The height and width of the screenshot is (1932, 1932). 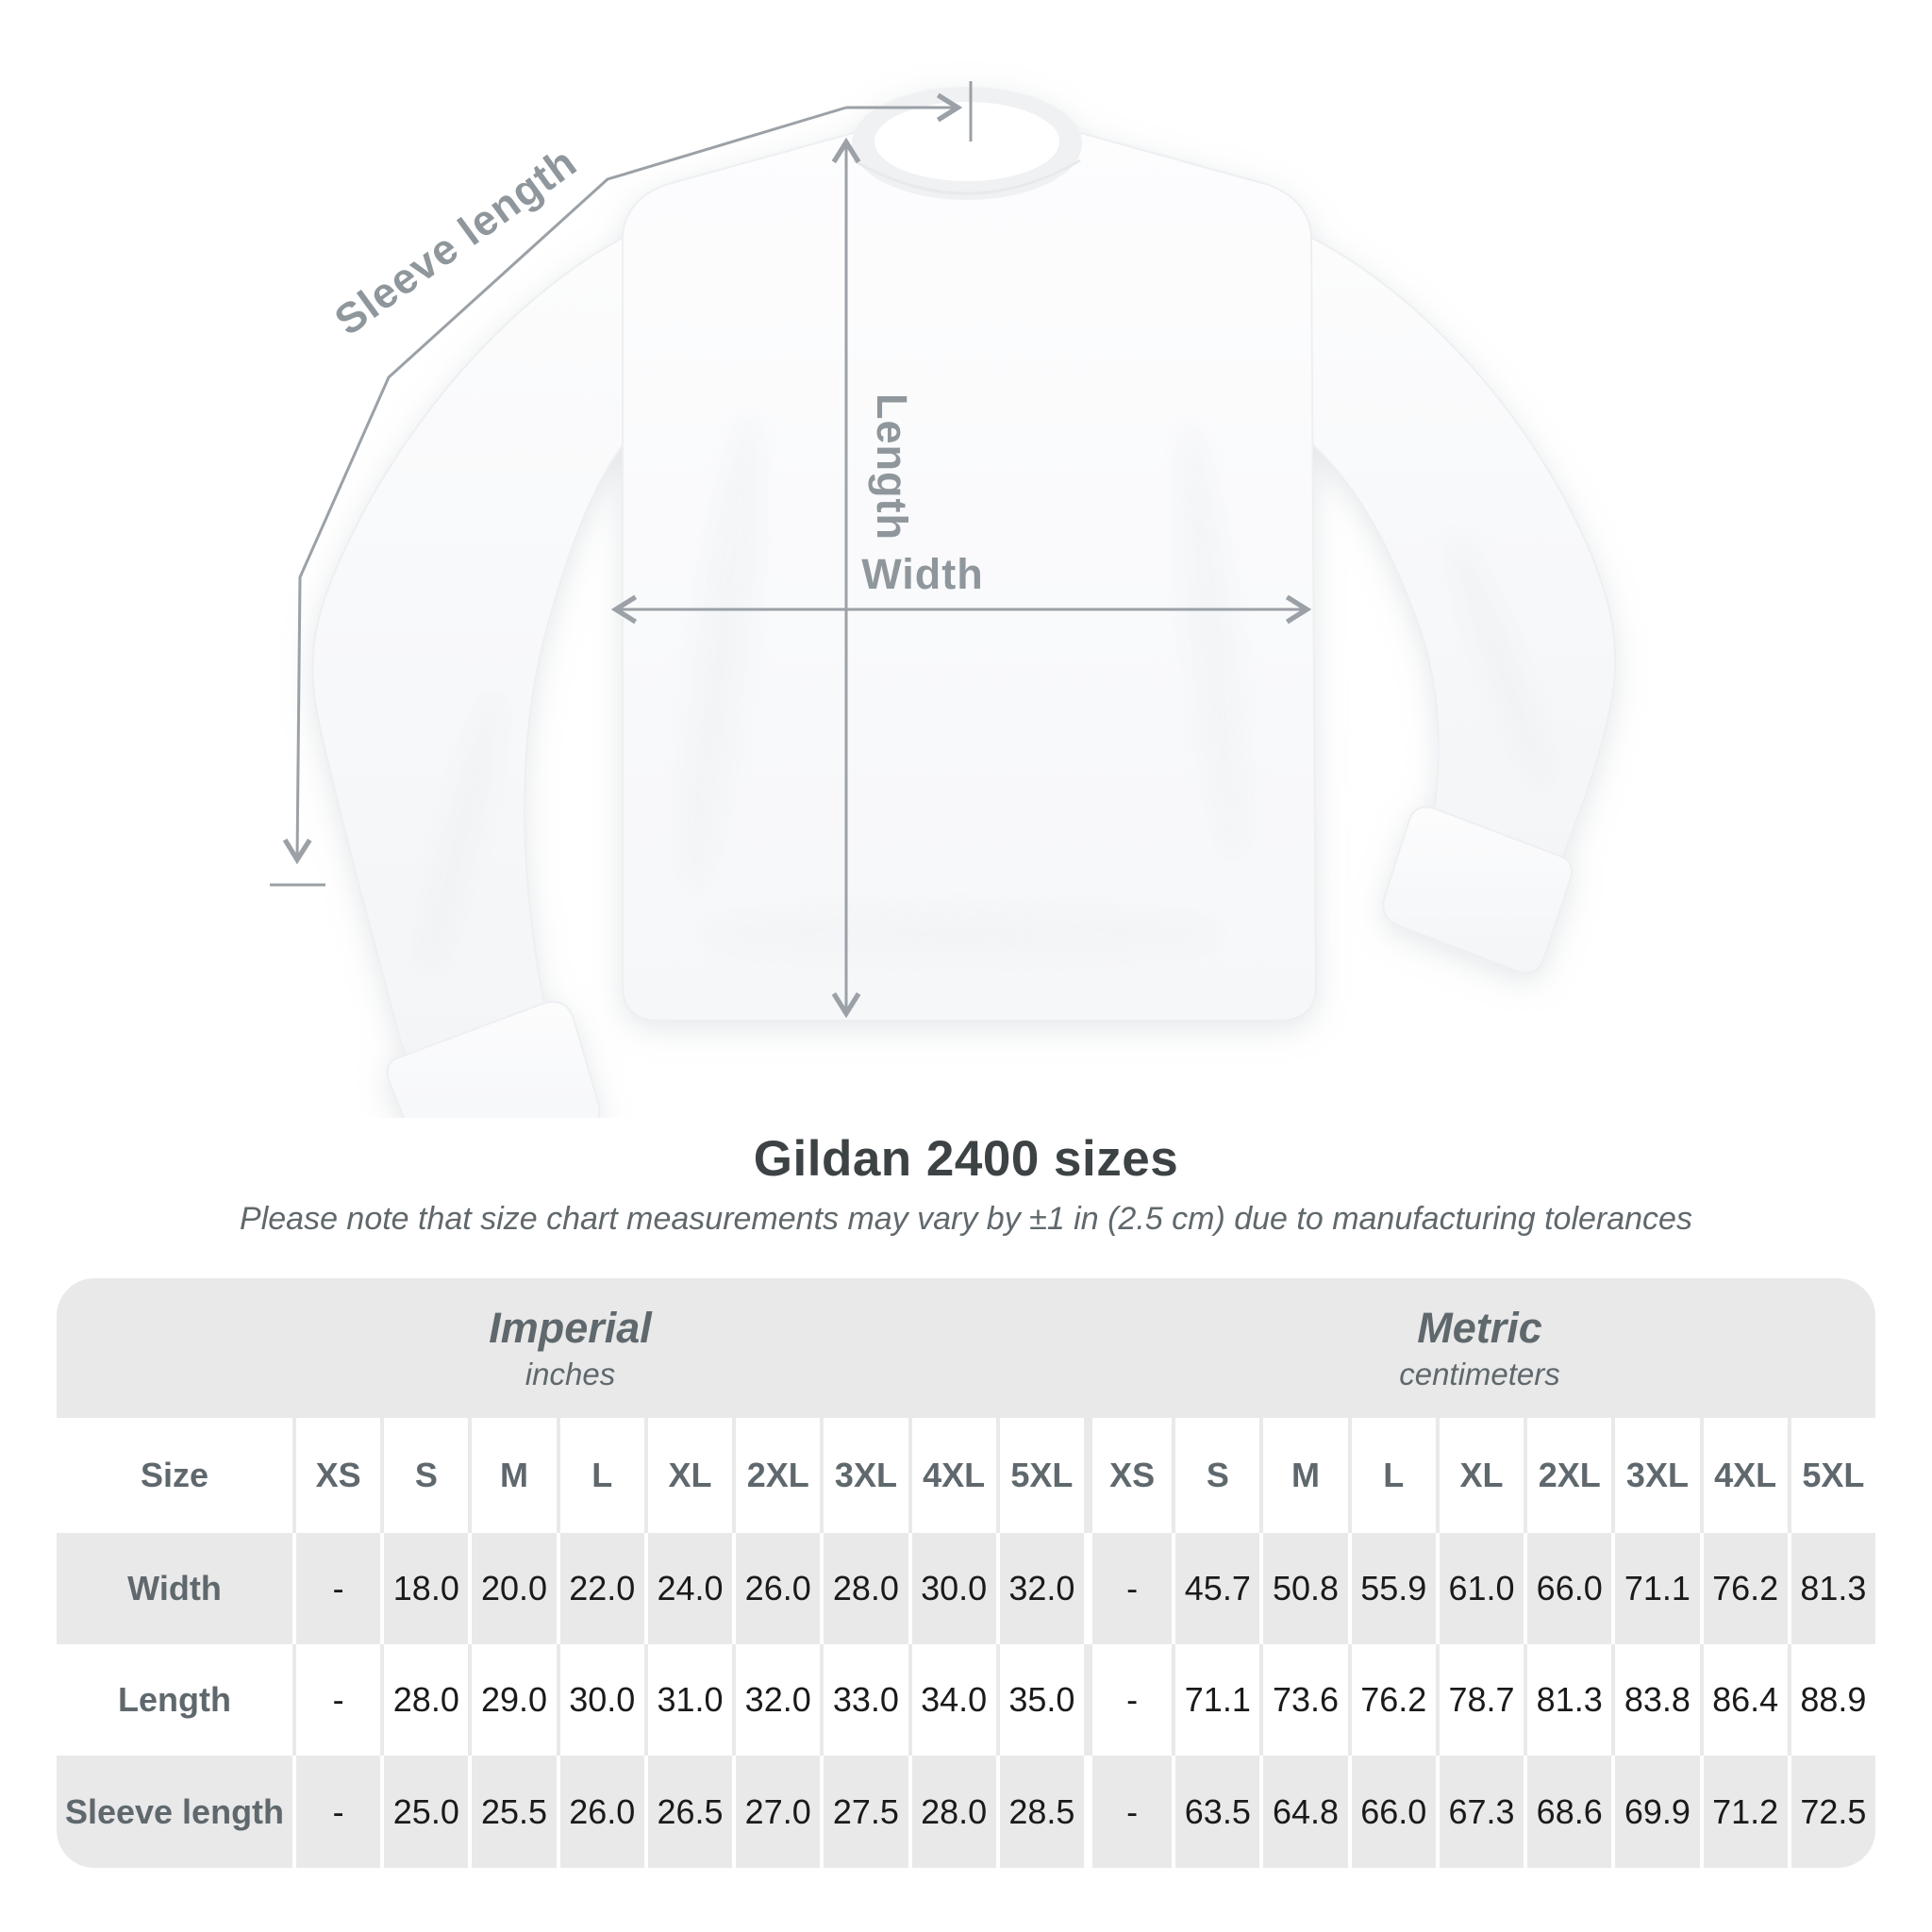 What do you see at coordinates (564, 485) in the screenshot?
I see `sleeve-length-line` at bounding box center [564, 485].